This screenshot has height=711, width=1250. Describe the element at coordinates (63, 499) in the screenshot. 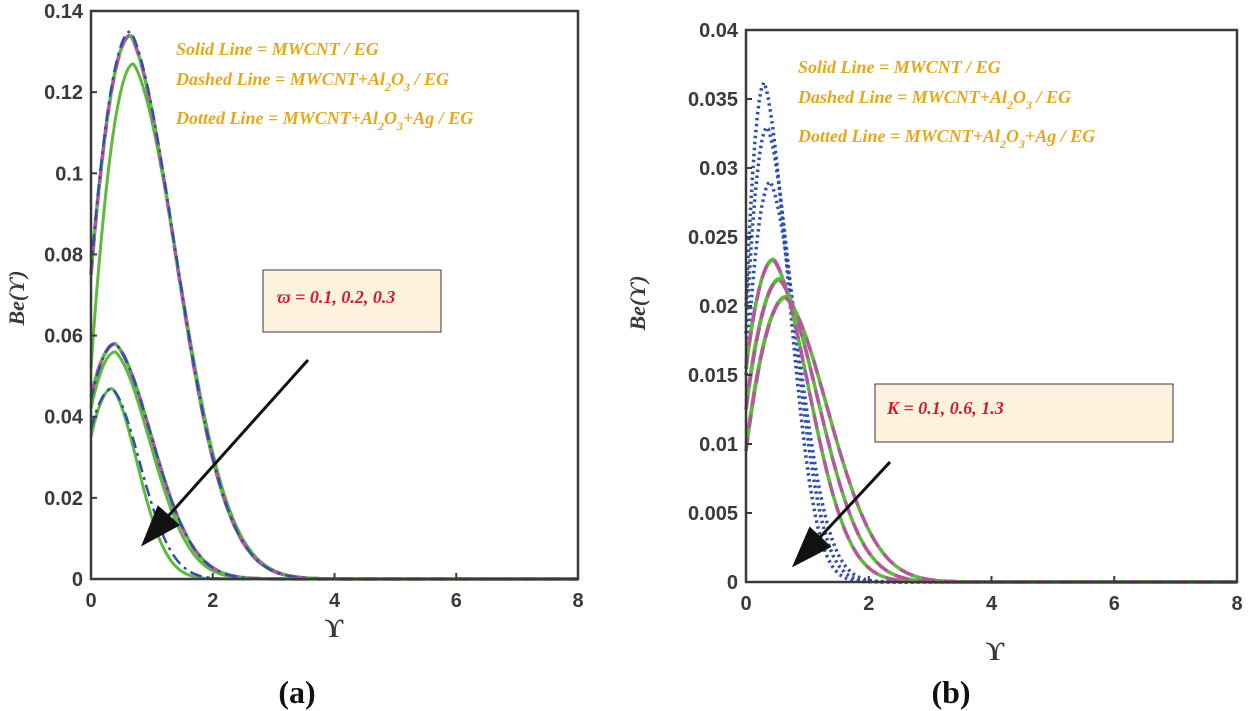

I see `chart-a-ytick-label: 0.02` at that location.